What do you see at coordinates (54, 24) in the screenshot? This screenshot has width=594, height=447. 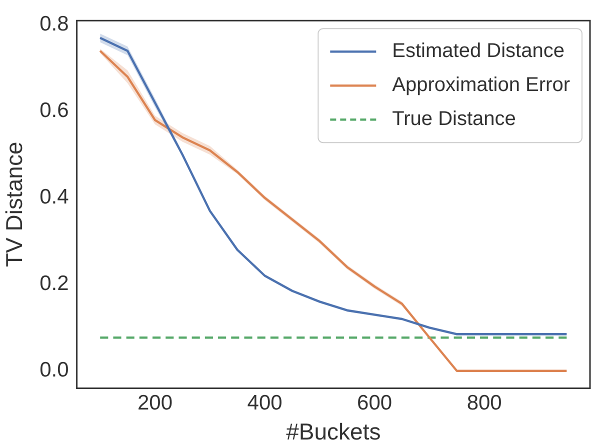 I see `y-tick-label: 0.8` at bounding box center [54, 24].